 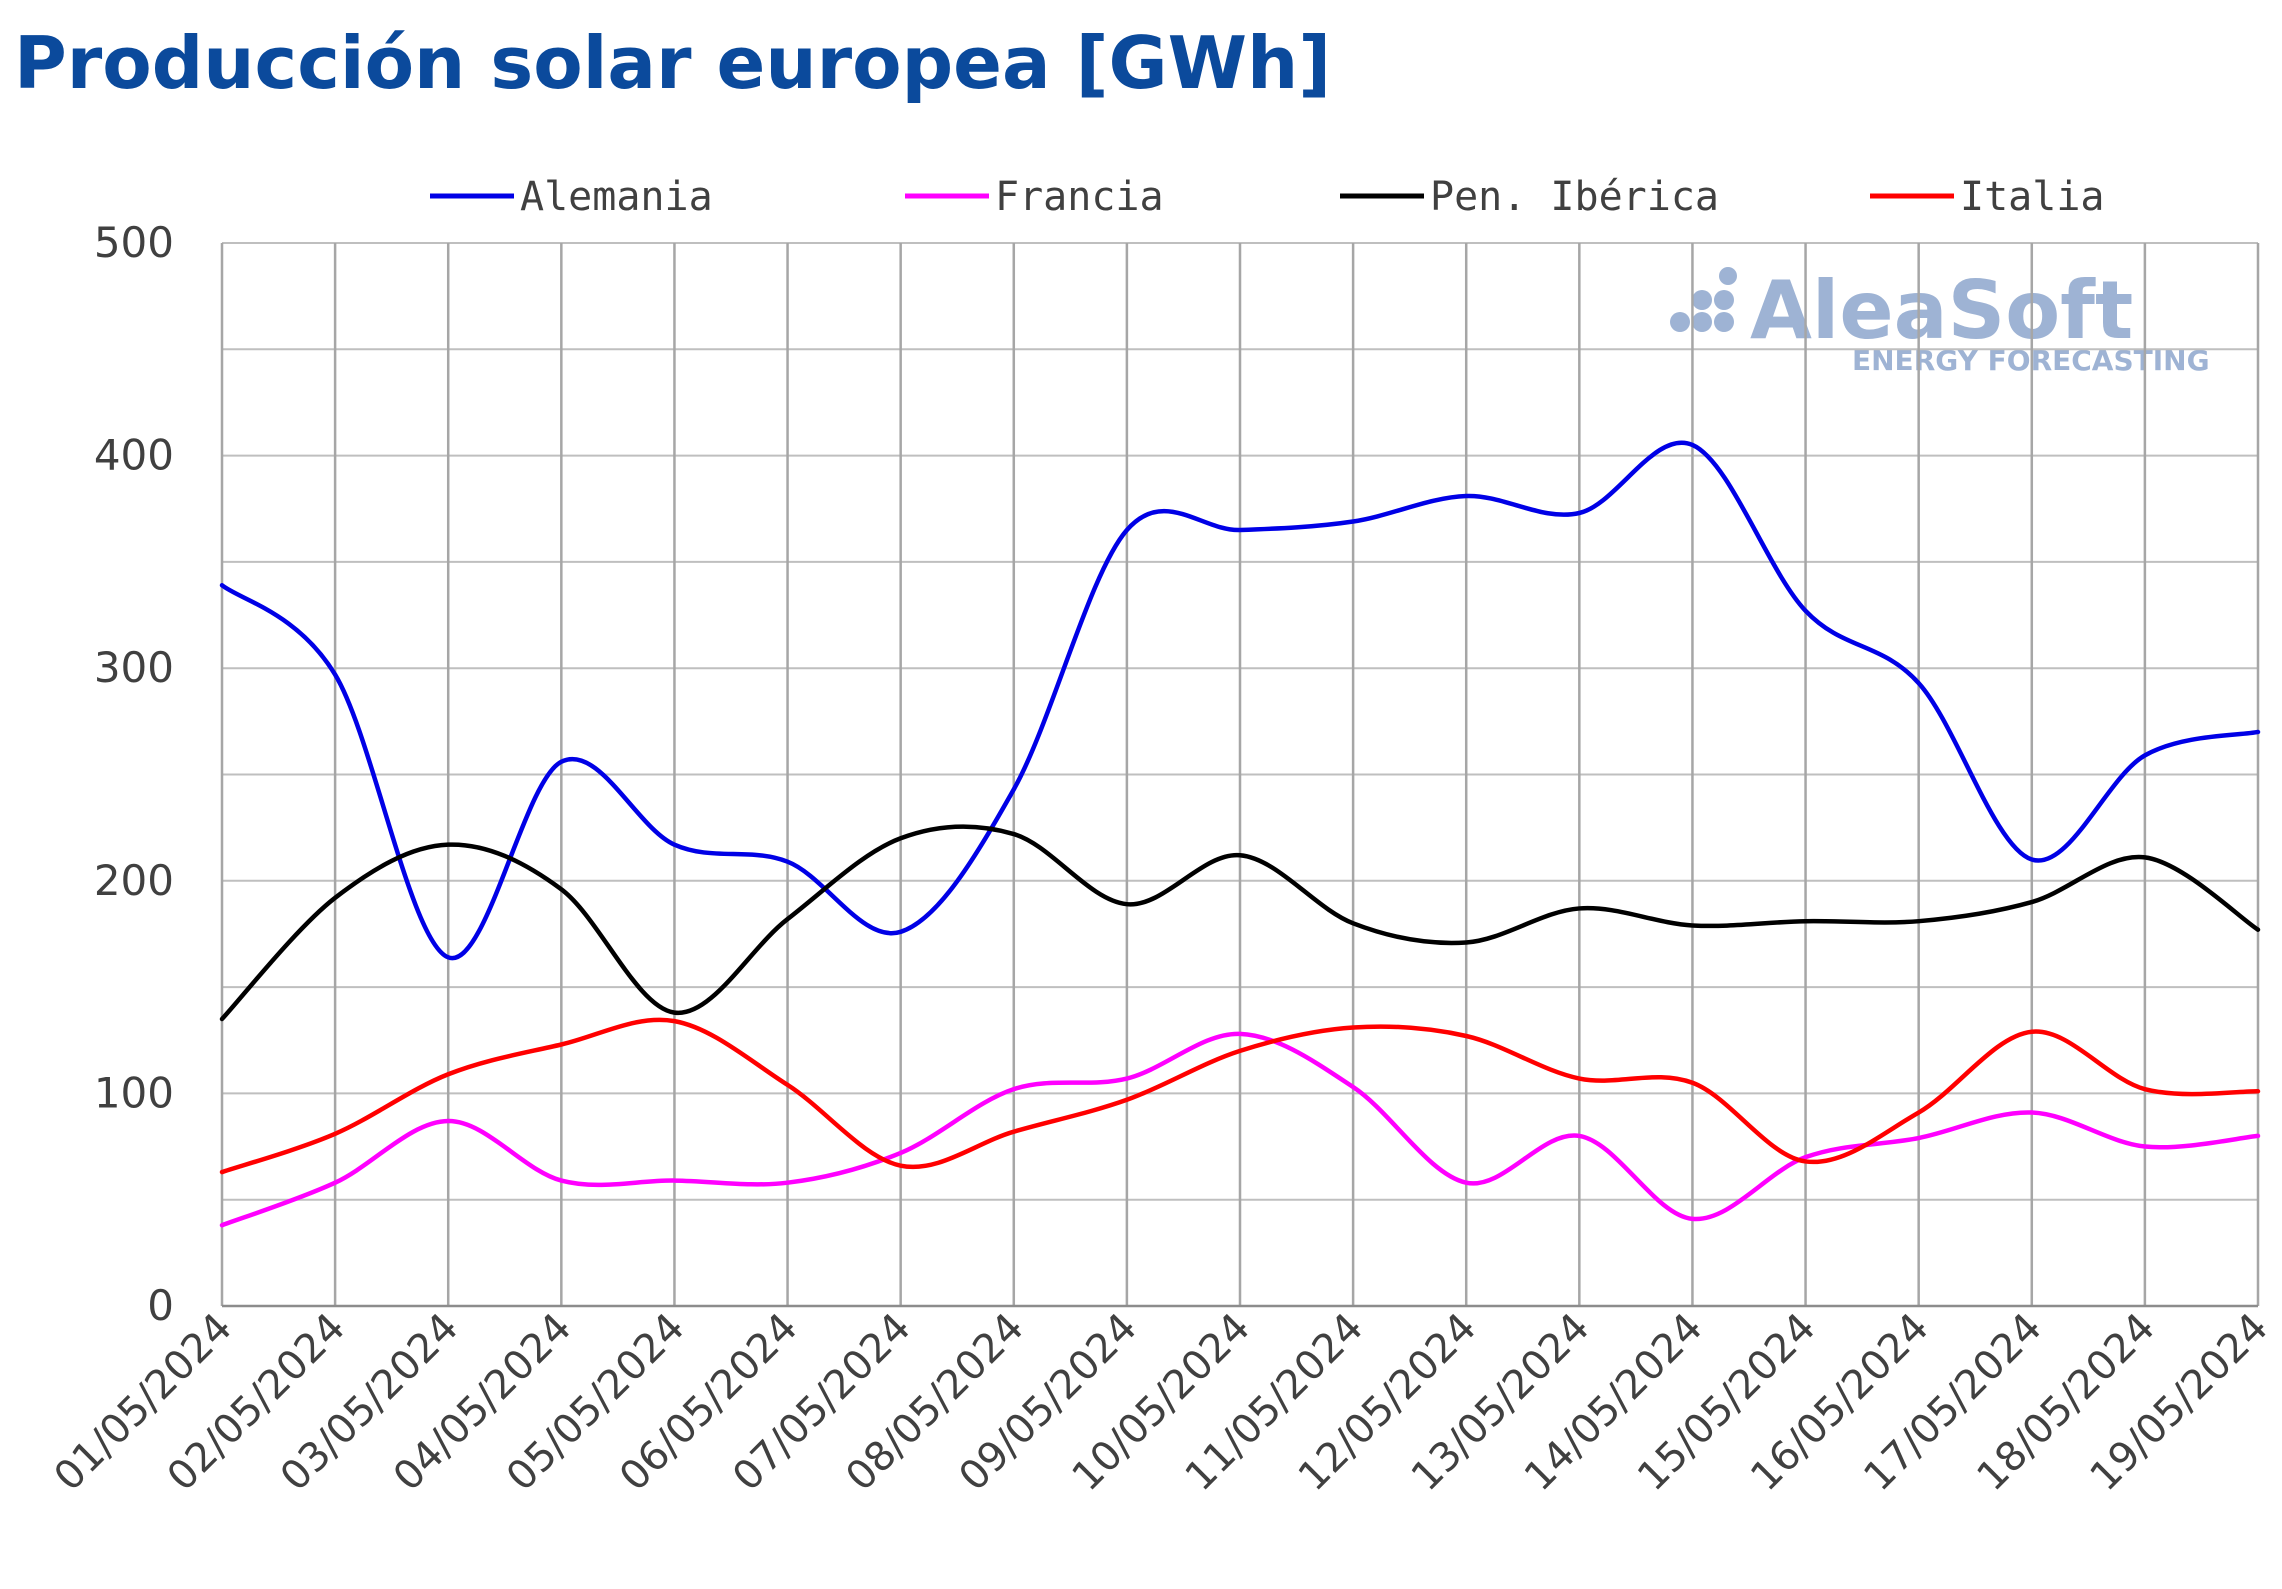 What do you see at coordinates (1941, 310) in the screenshot?
I see `watermark-brand: AleaSoft` at bounding box center [1941, 310].